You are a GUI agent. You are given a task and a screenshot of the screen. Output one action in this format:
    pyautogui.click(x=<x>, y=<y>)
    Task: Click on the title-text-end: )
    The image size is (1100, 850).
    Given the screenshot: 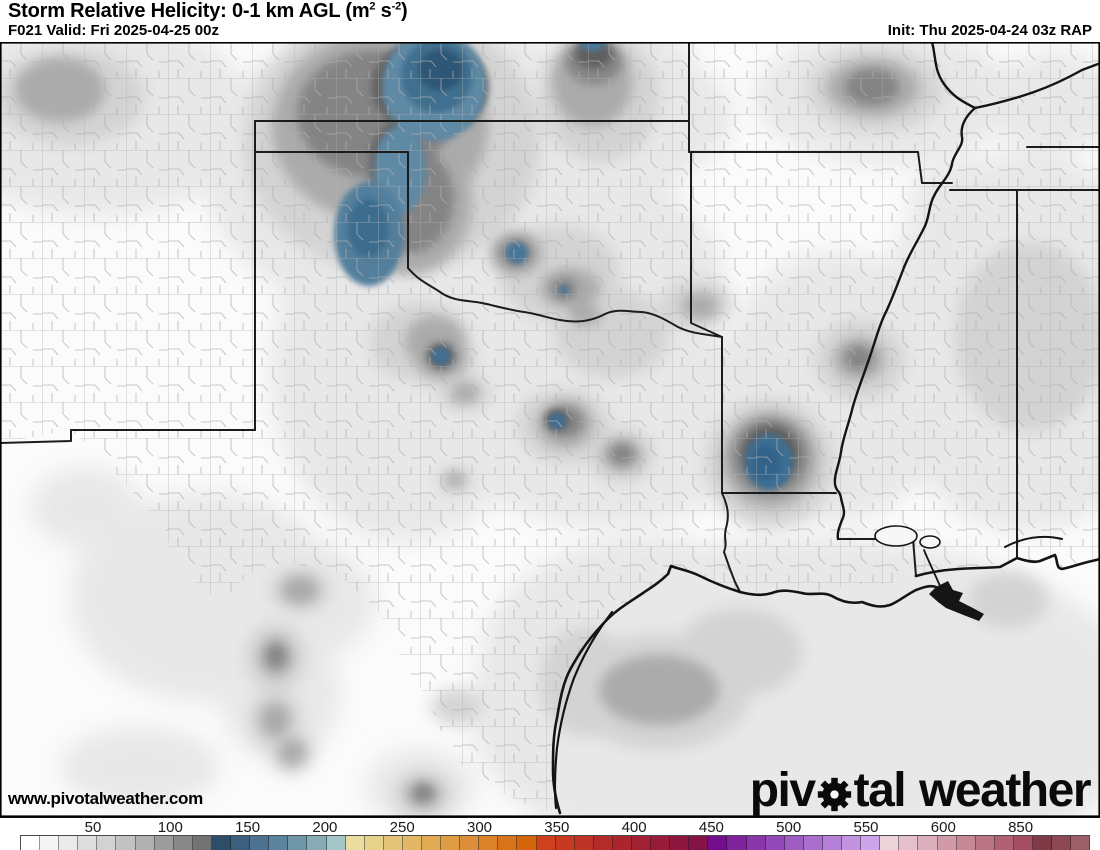 What is the action you would take?
    pyautogui.click(x=404, y=11)
    